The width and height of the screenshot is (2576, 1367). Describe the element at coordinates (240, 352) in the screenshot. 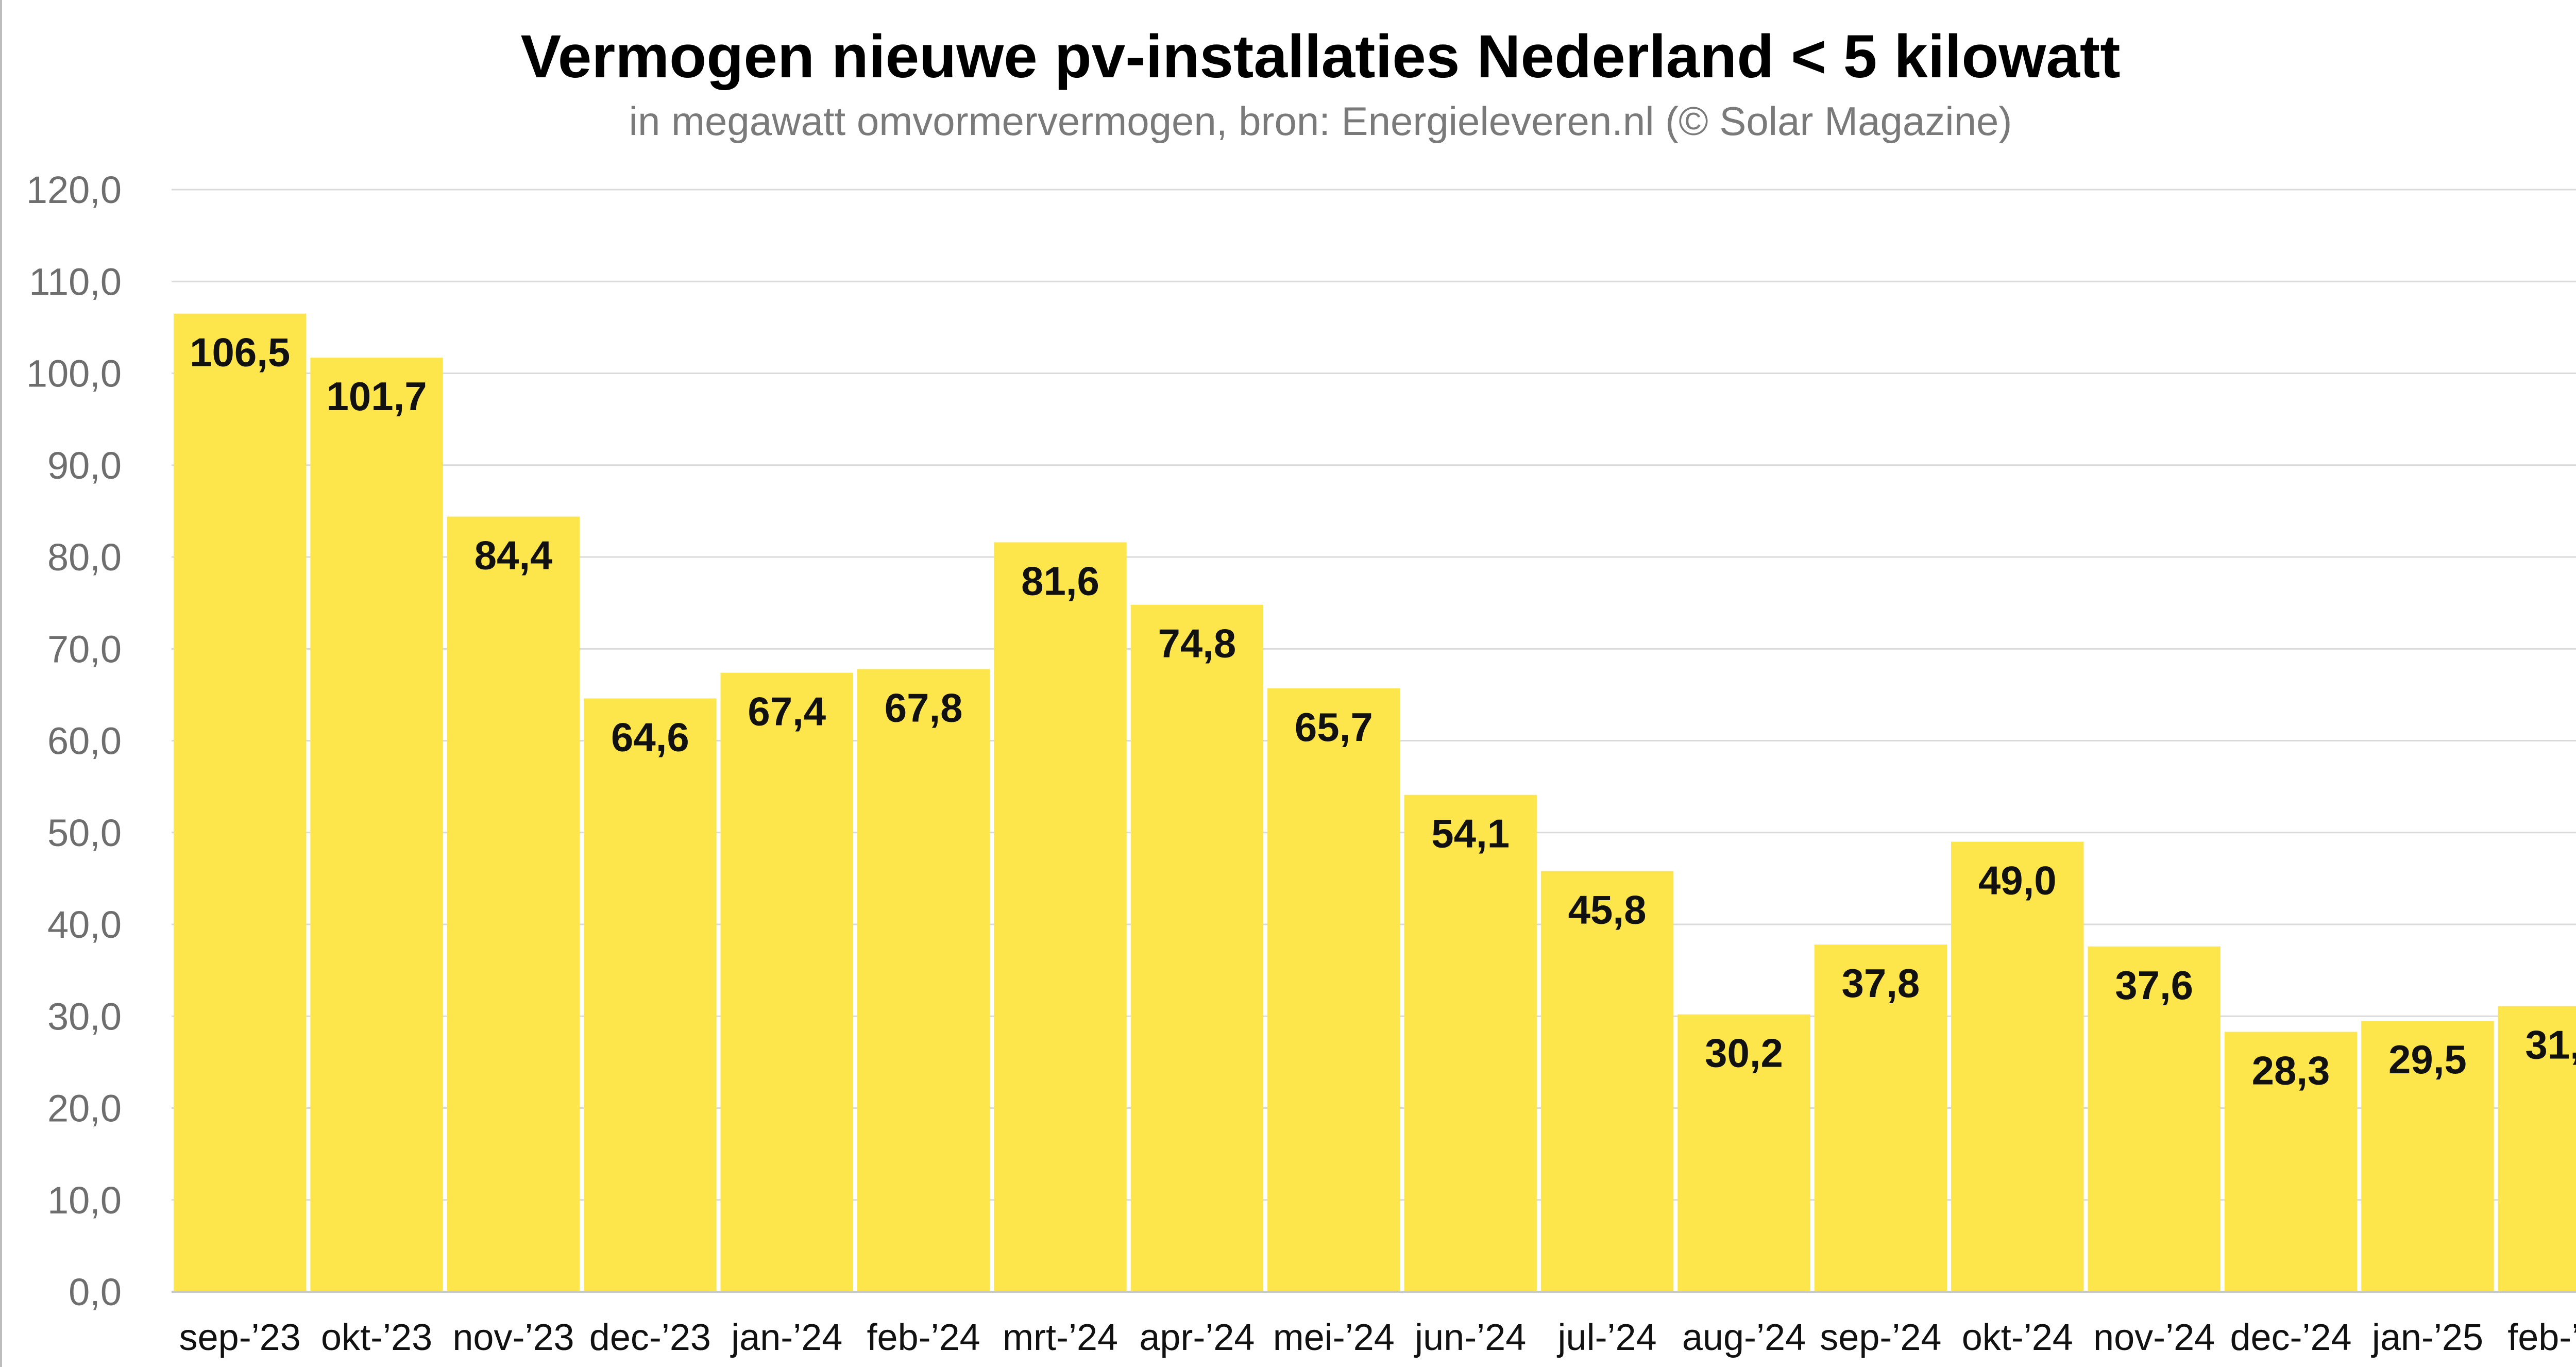

I see `data-label: 106,5` at that location.